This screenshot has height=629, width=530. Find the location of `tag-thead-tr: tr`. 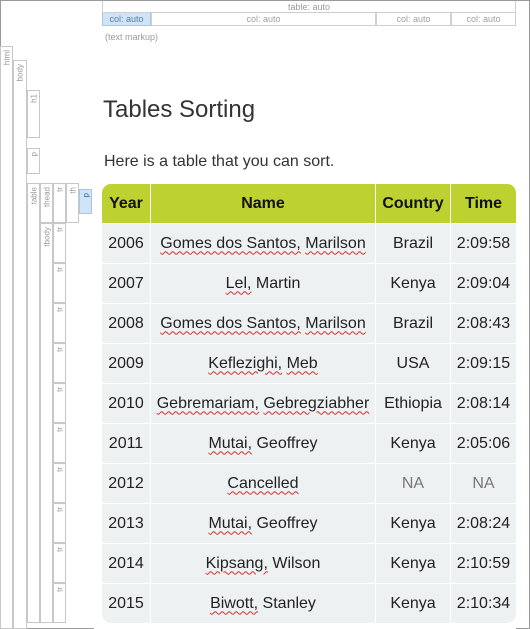

tag-thead-tr: tr is located at coordinates (59, 203).